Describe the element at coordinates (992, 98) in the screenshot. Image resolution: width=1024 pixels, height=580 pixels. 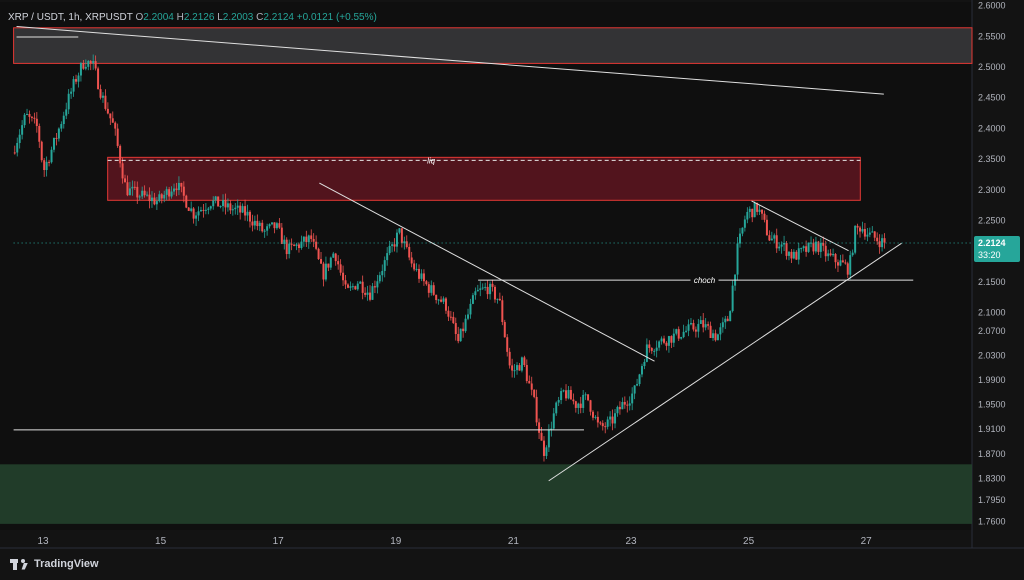
I see `price-tick-label: 2.4500` at that location.